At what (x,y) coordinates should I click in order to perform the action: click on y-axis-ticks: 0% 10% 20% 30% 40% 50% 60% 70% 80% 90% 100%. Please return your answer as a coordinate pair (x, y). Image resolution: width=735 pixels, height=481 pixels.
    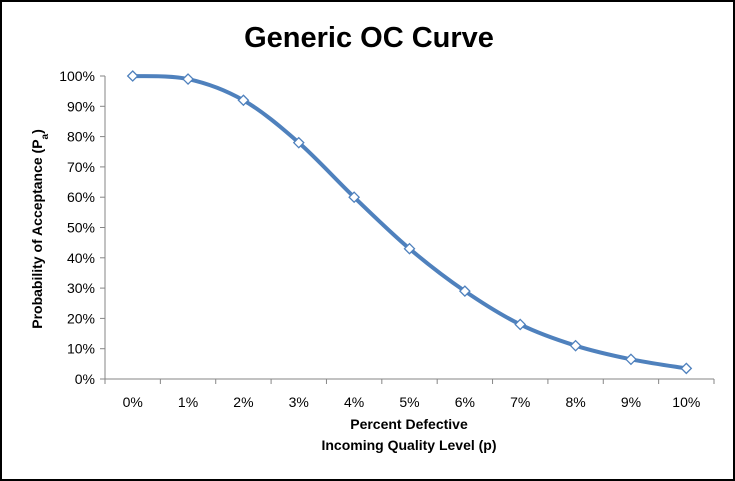
    Looking at the image, I should click on (82, 227).